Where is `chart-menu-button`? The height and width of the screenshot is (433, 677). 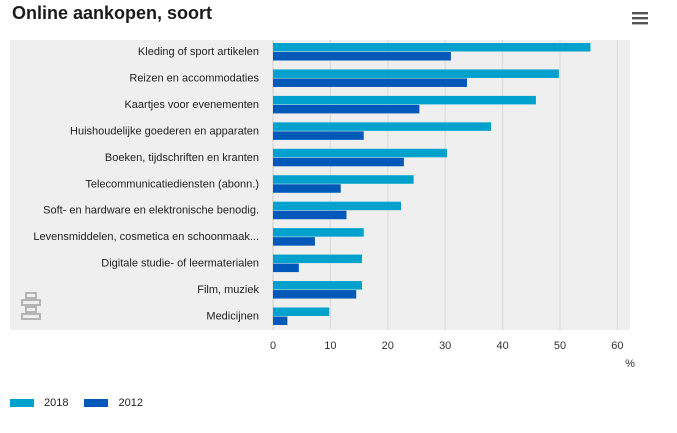
chart-menu-button is located at coordinates (640, 18).